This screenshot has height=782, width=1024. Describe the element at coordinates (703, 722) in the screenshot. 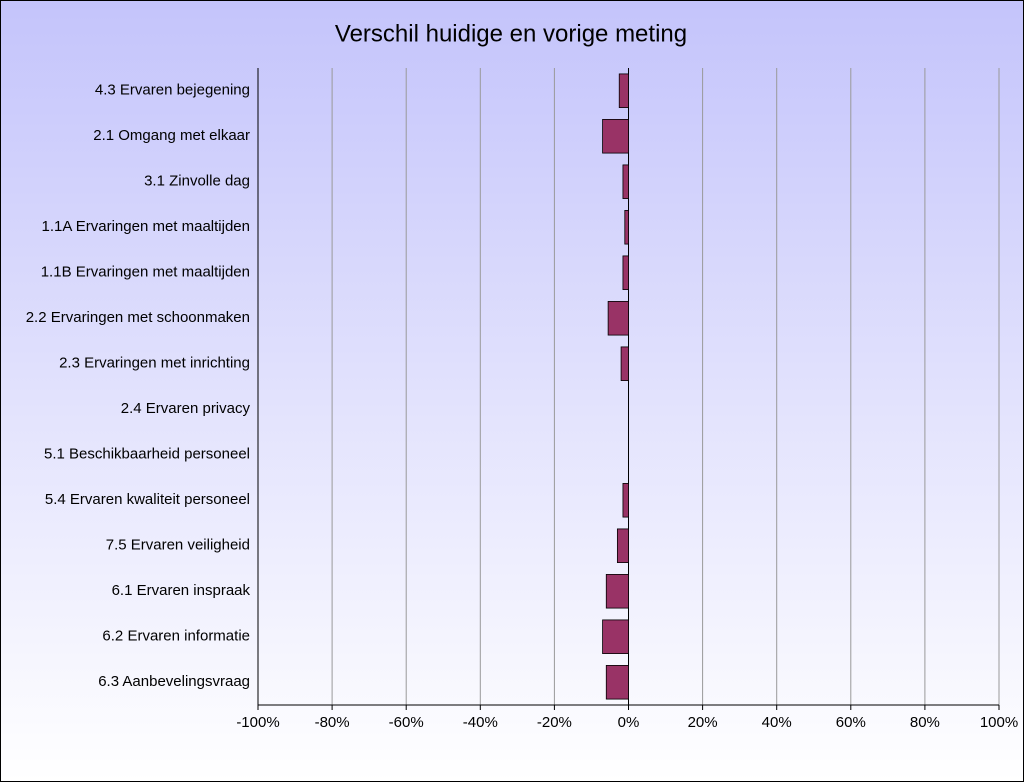

I see `x-tick-label: 20%` at that location.